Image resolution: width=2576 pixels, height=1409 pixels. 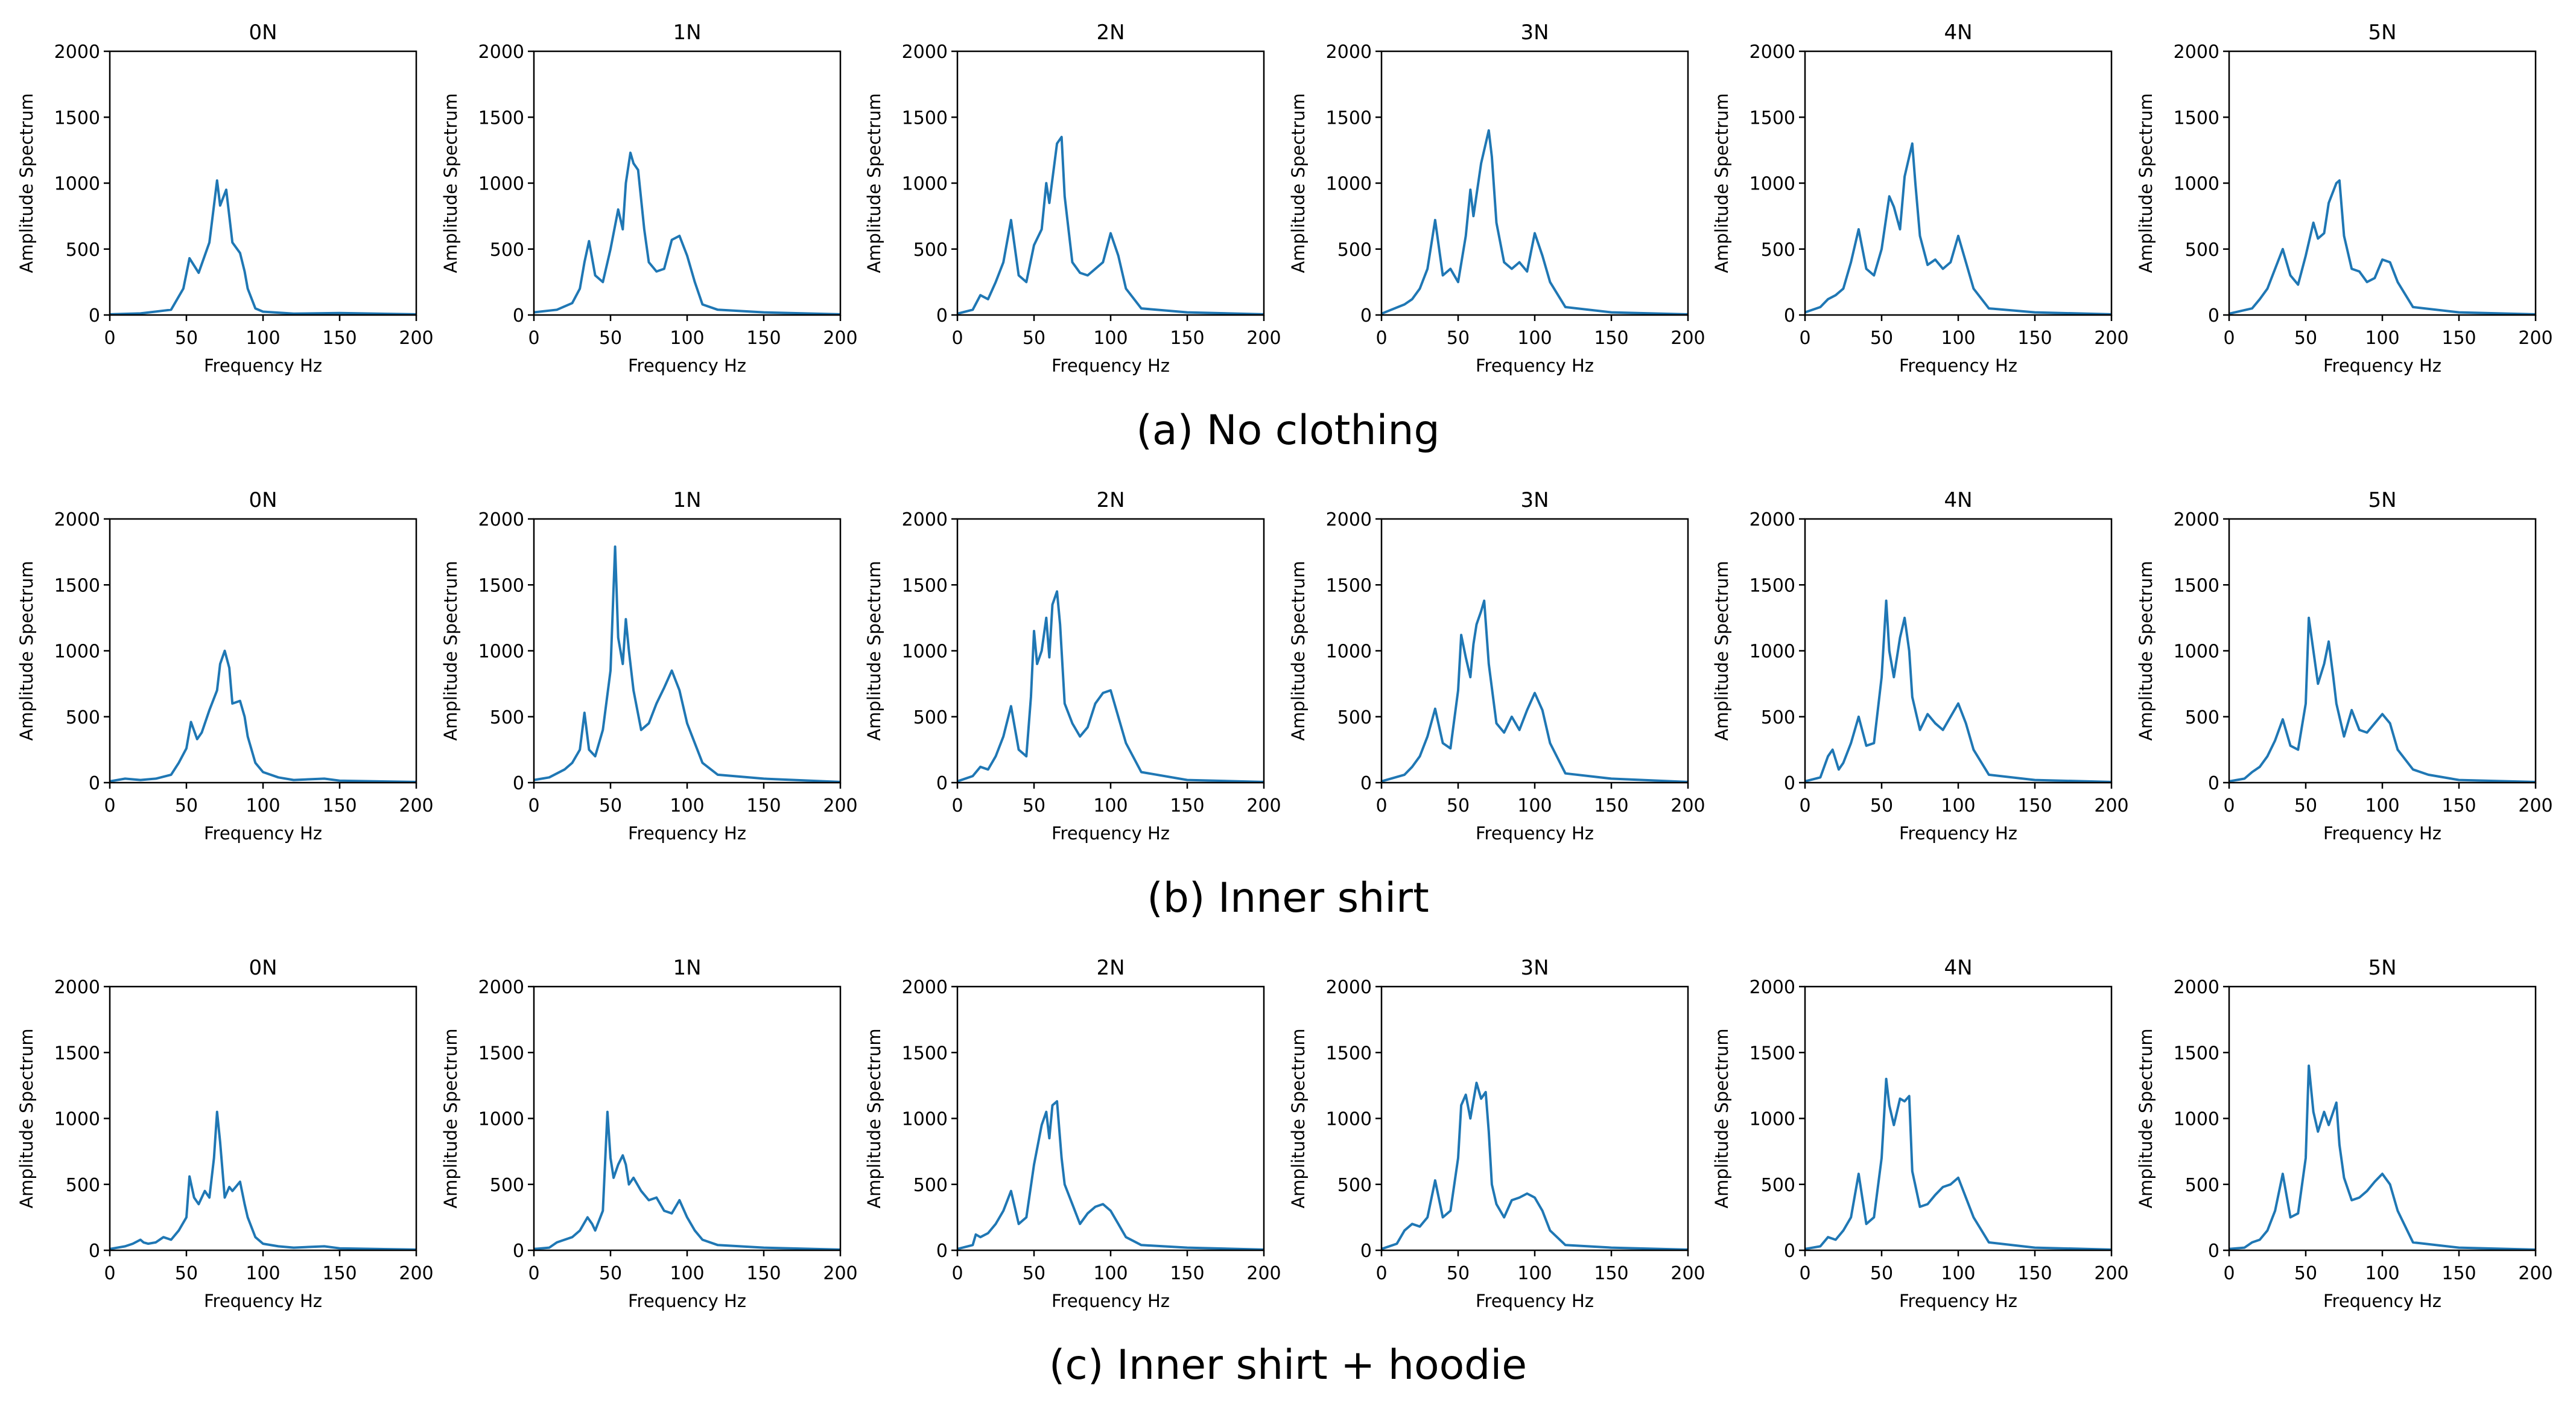 I want to click on subplot-title: 3N, so click(x=1534, y=968).